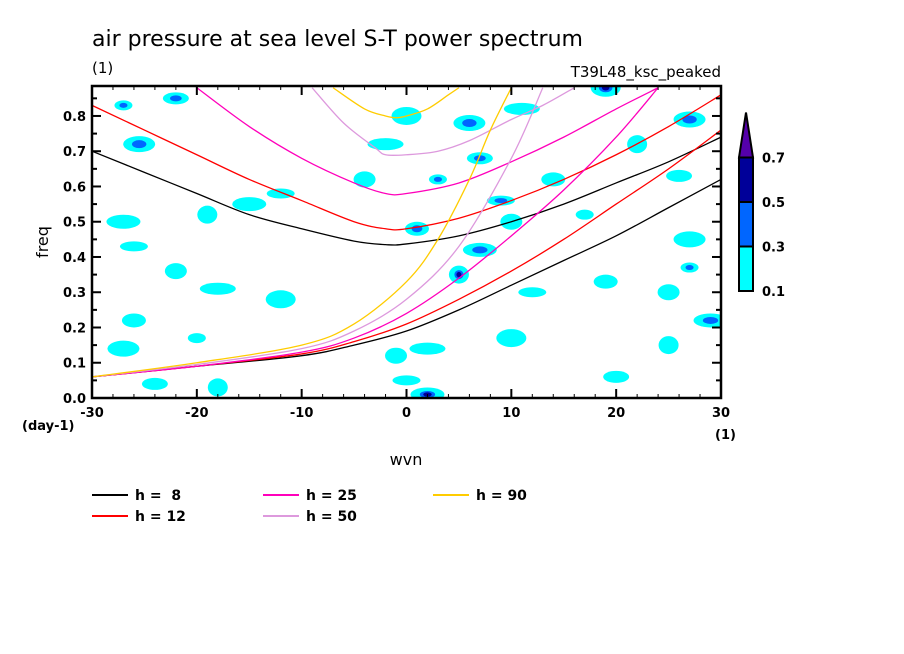 The height and width of the screenshot is (654, 904). Describe the element at coordinates (302, 413) in the screenshot. I see `x-tick-label: -10` at that location.